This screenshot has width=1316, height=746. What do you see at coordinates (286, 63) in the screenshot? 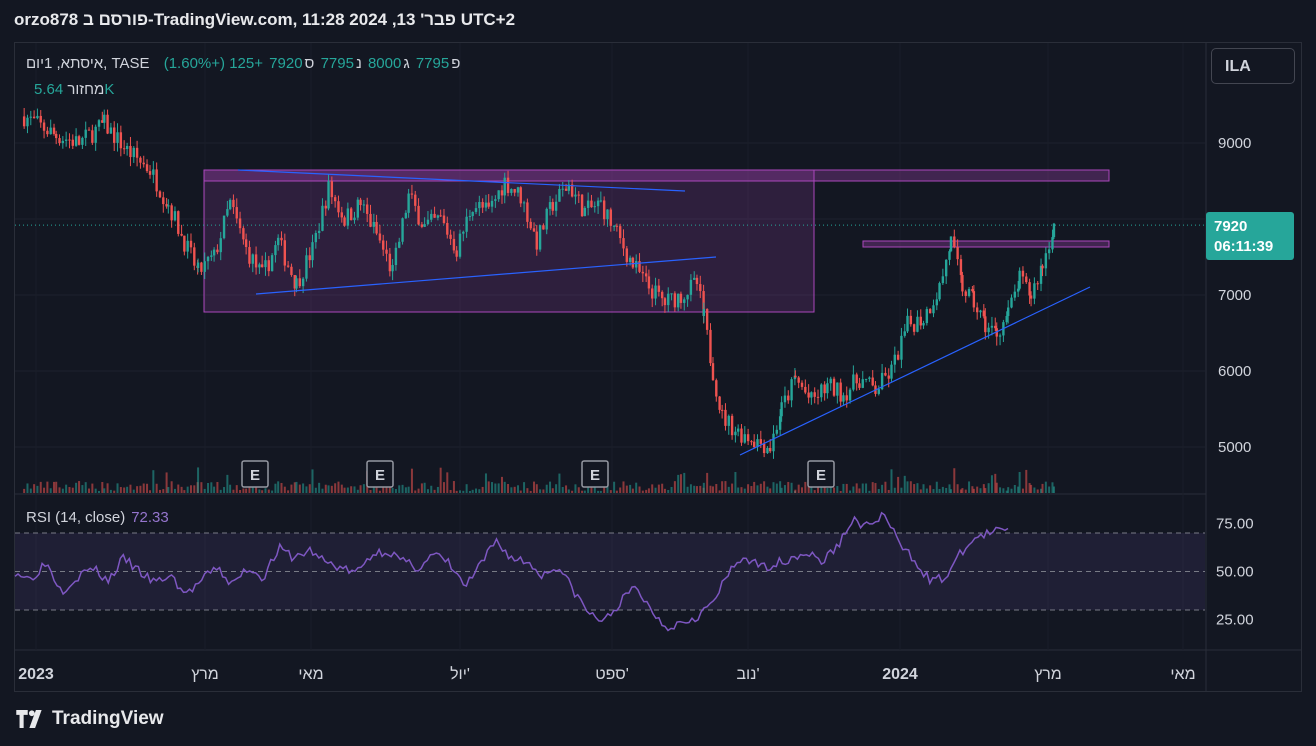
I see `legend-close-value: 7920` at bounding box center [286, 63].